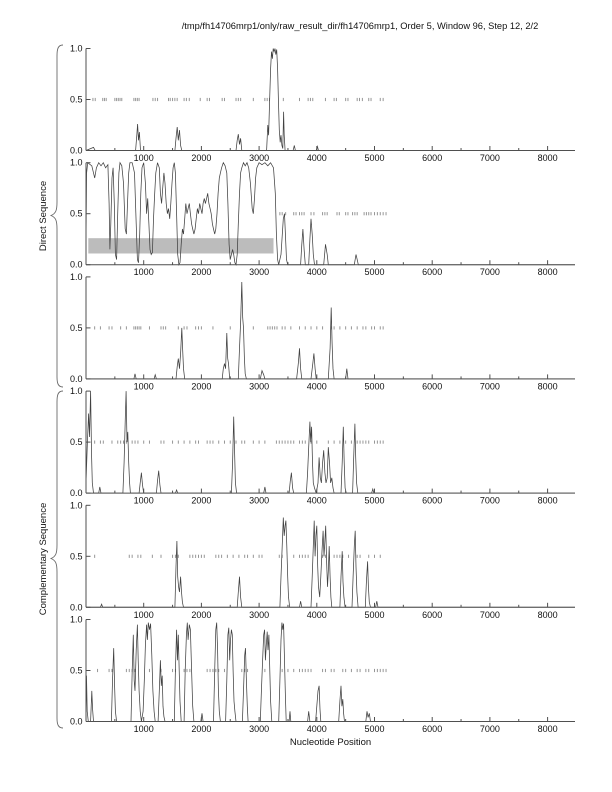  Describe the element at coordinates (43, 559) in the screenshot. I see `complementary-sequence-label: Complementary Sequence` at that location.